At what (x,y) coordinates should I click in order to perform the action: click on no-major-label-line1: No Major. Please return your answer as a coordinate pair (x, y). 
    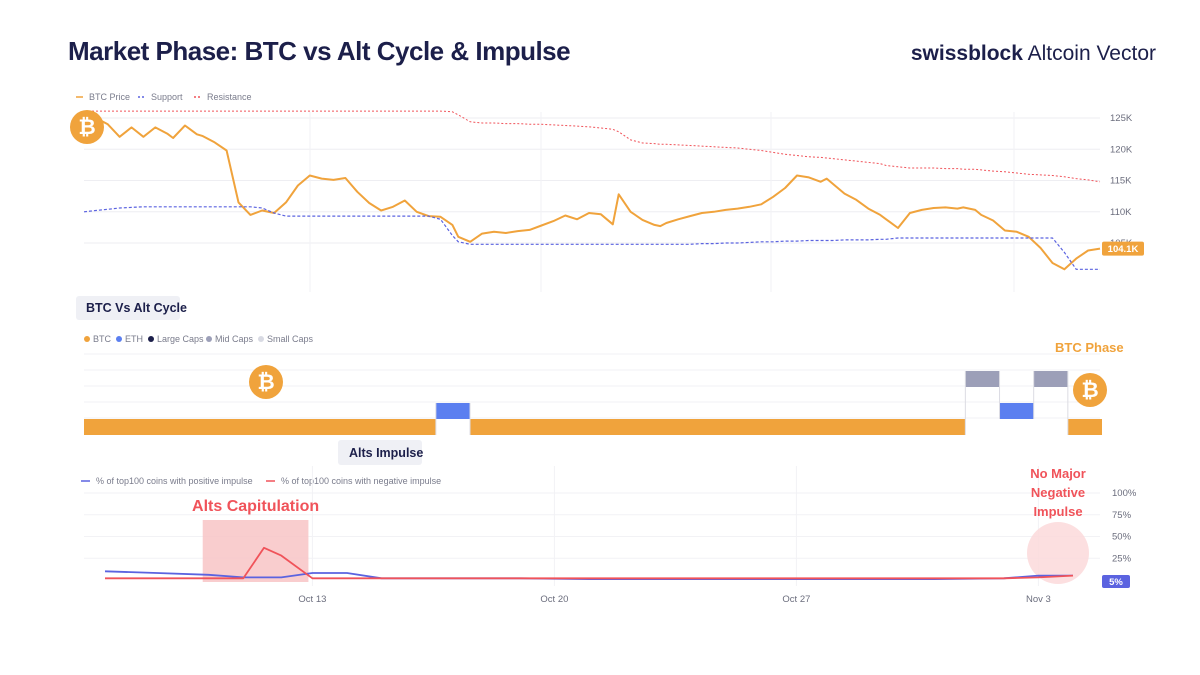
    Looking at the image, I should click on (1058, 473).